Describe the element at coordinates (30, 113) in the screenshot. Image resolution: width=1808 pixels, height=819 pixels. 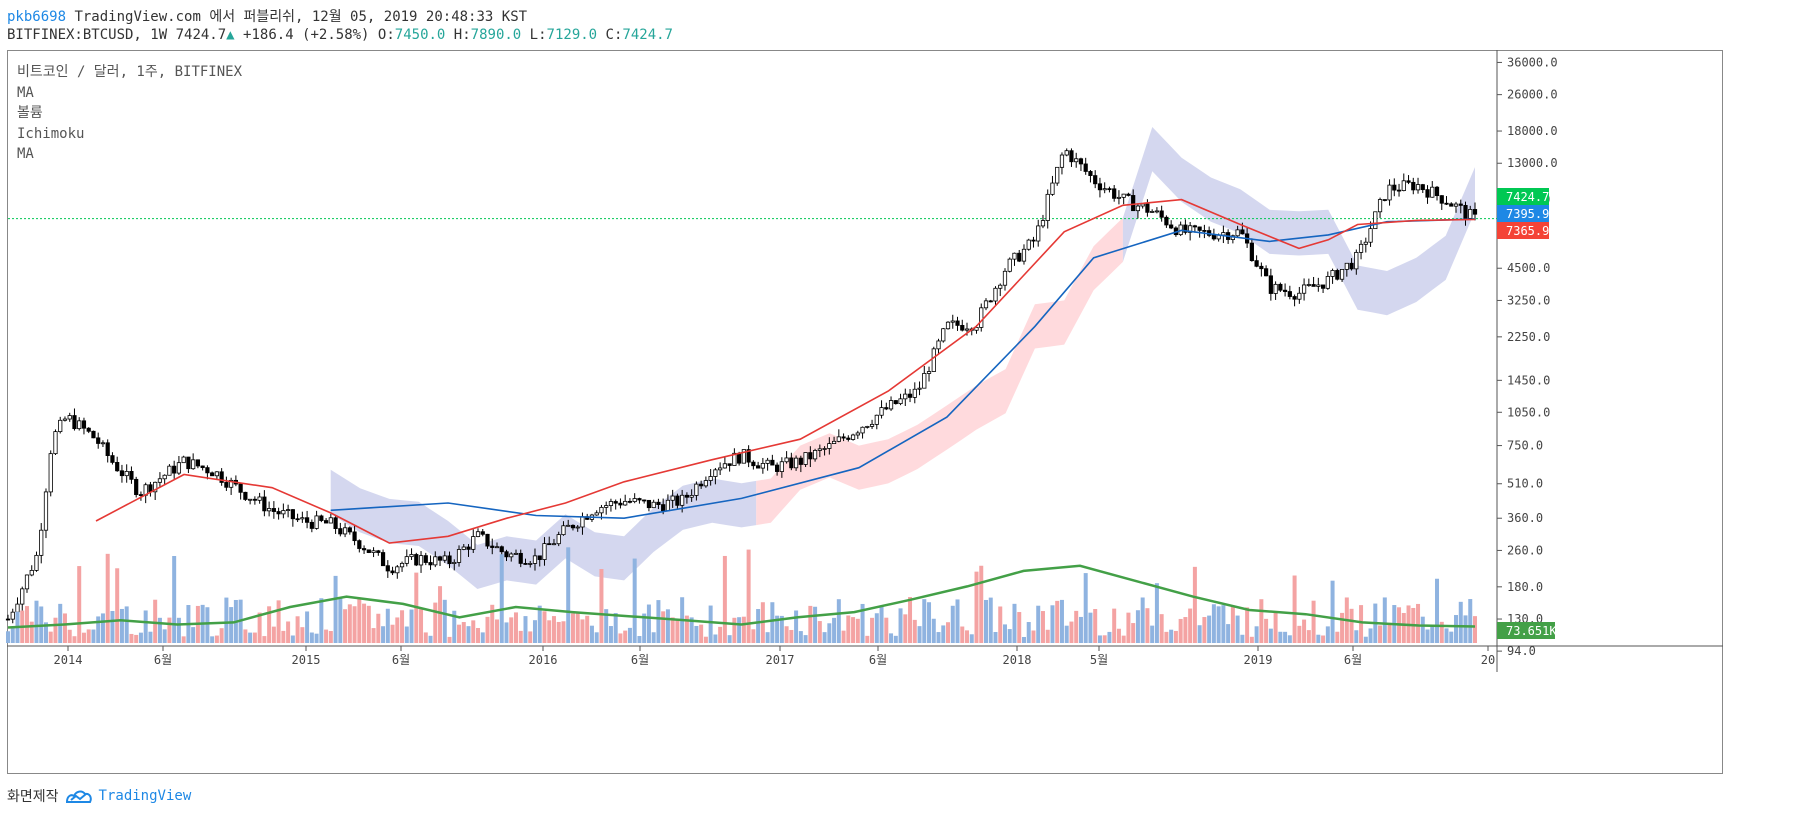
I see `legend-volume: 볼륨` at that location.